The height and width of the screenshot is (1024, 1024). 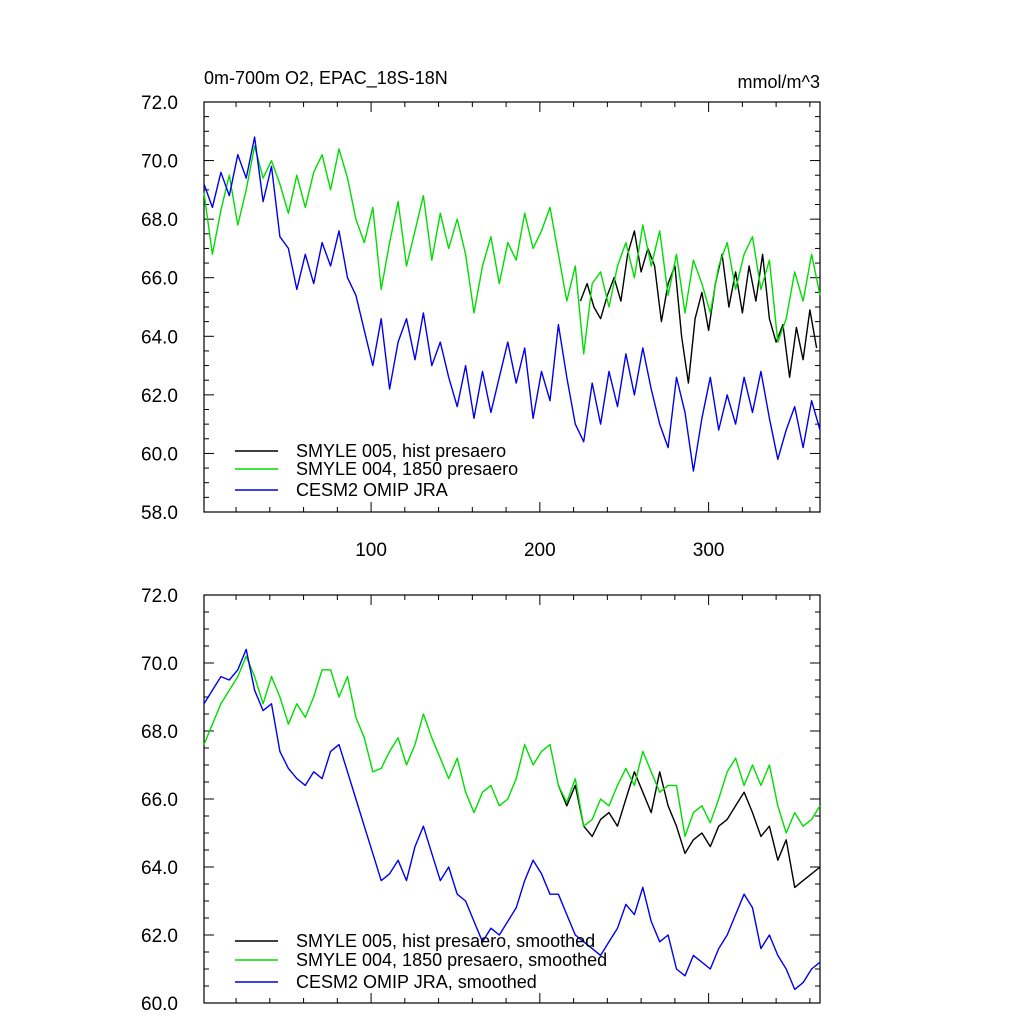 I want to click on top-panel-x-tick-label: 300, so click(x=709, y=550).